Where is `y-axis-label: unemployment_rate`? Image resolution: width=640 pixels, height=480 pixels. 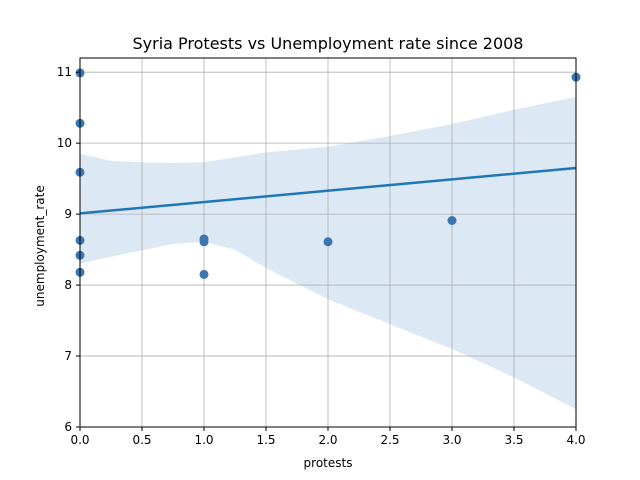
y-axis-label: unemployment_rate is located at coordinates (40, 245).